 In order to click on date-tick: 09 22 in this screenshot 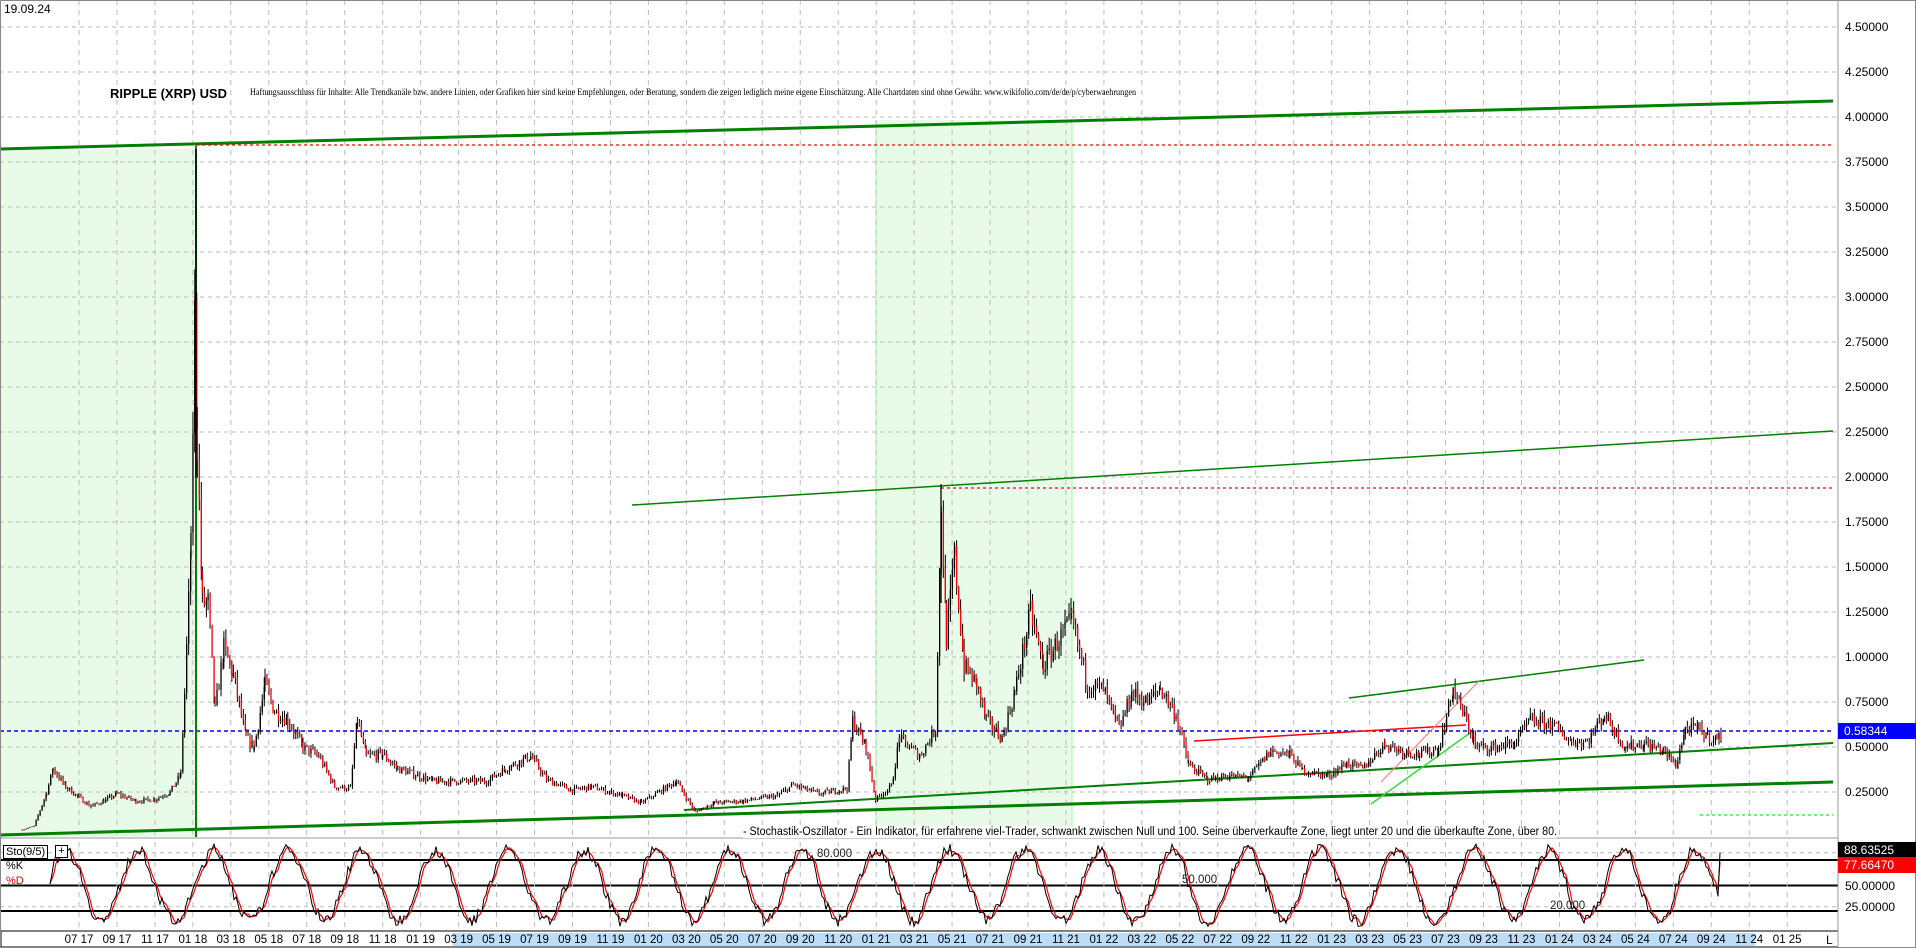, I will do `click(1256, 940)`.